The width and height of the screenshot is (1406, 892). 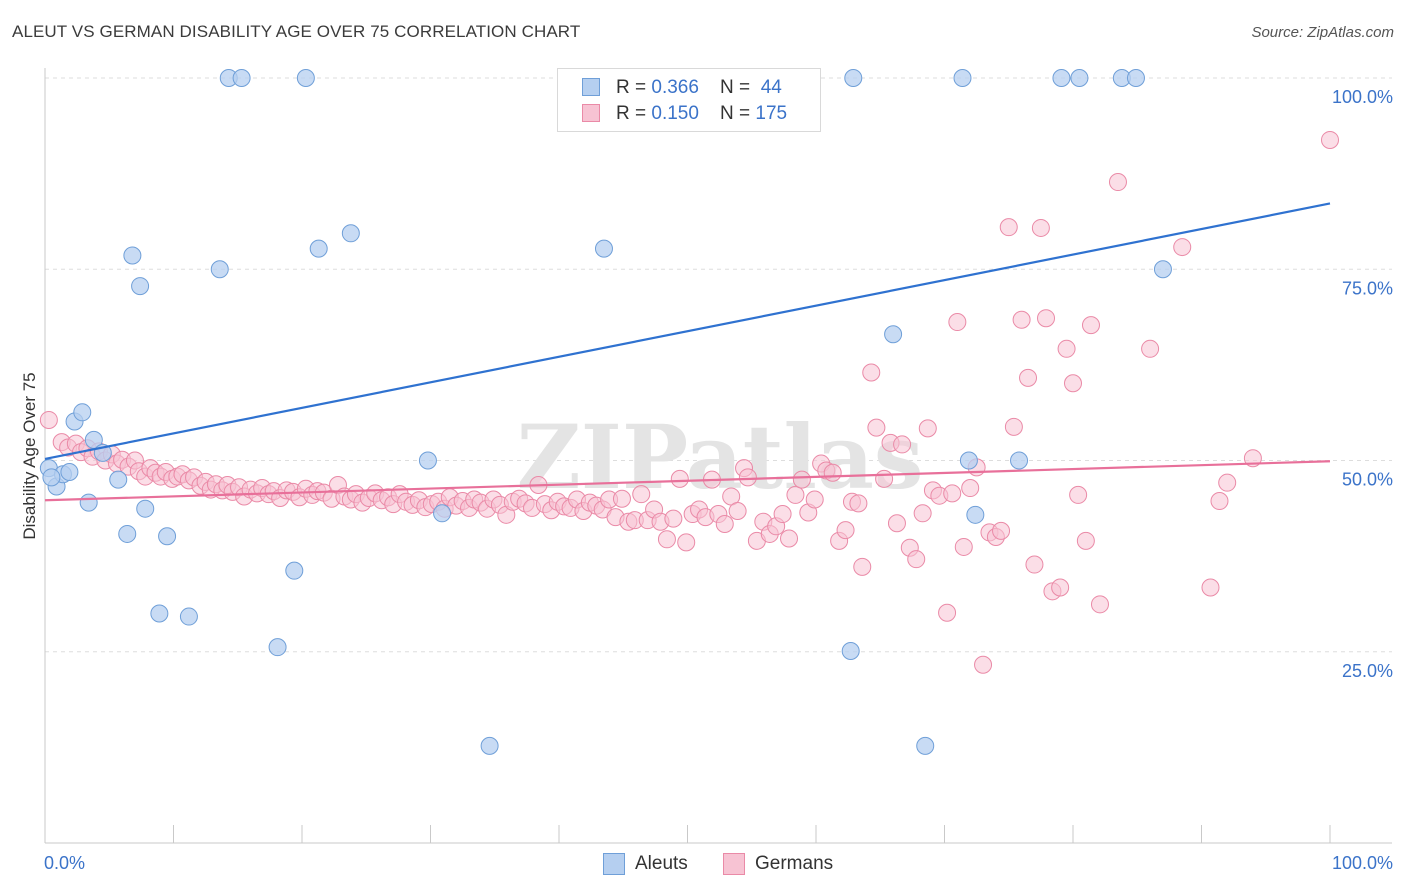 I want to click on x-tick-label-max: 100.0%, so click(x=1362, y=863).